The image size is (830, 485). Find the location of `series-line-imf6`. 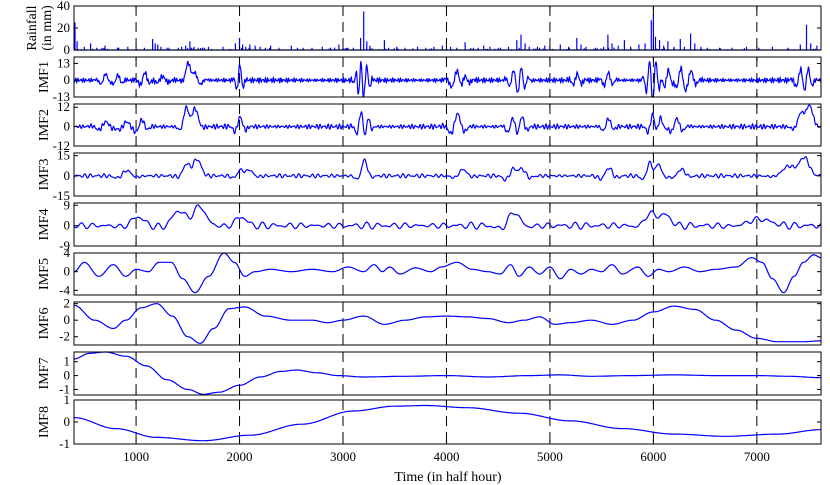

series-line-imf6 is located at coordinates (447, 323).